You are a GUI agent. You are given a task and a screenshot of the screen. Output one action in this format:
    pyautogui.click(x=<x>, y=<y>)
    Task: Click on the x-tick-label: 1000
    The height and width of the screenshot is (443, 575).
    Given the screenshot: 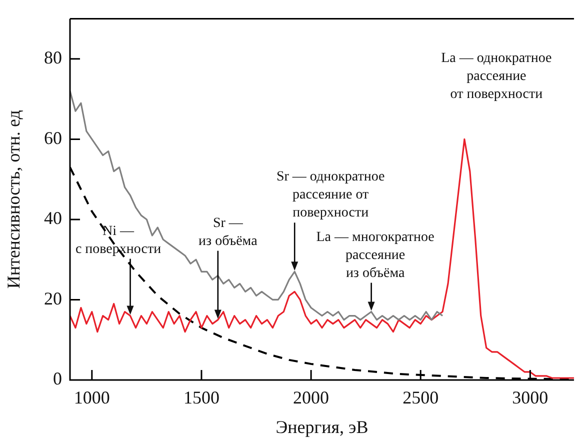 What is the action you would take?
    pyautogui.click(x=92, y=398)
    